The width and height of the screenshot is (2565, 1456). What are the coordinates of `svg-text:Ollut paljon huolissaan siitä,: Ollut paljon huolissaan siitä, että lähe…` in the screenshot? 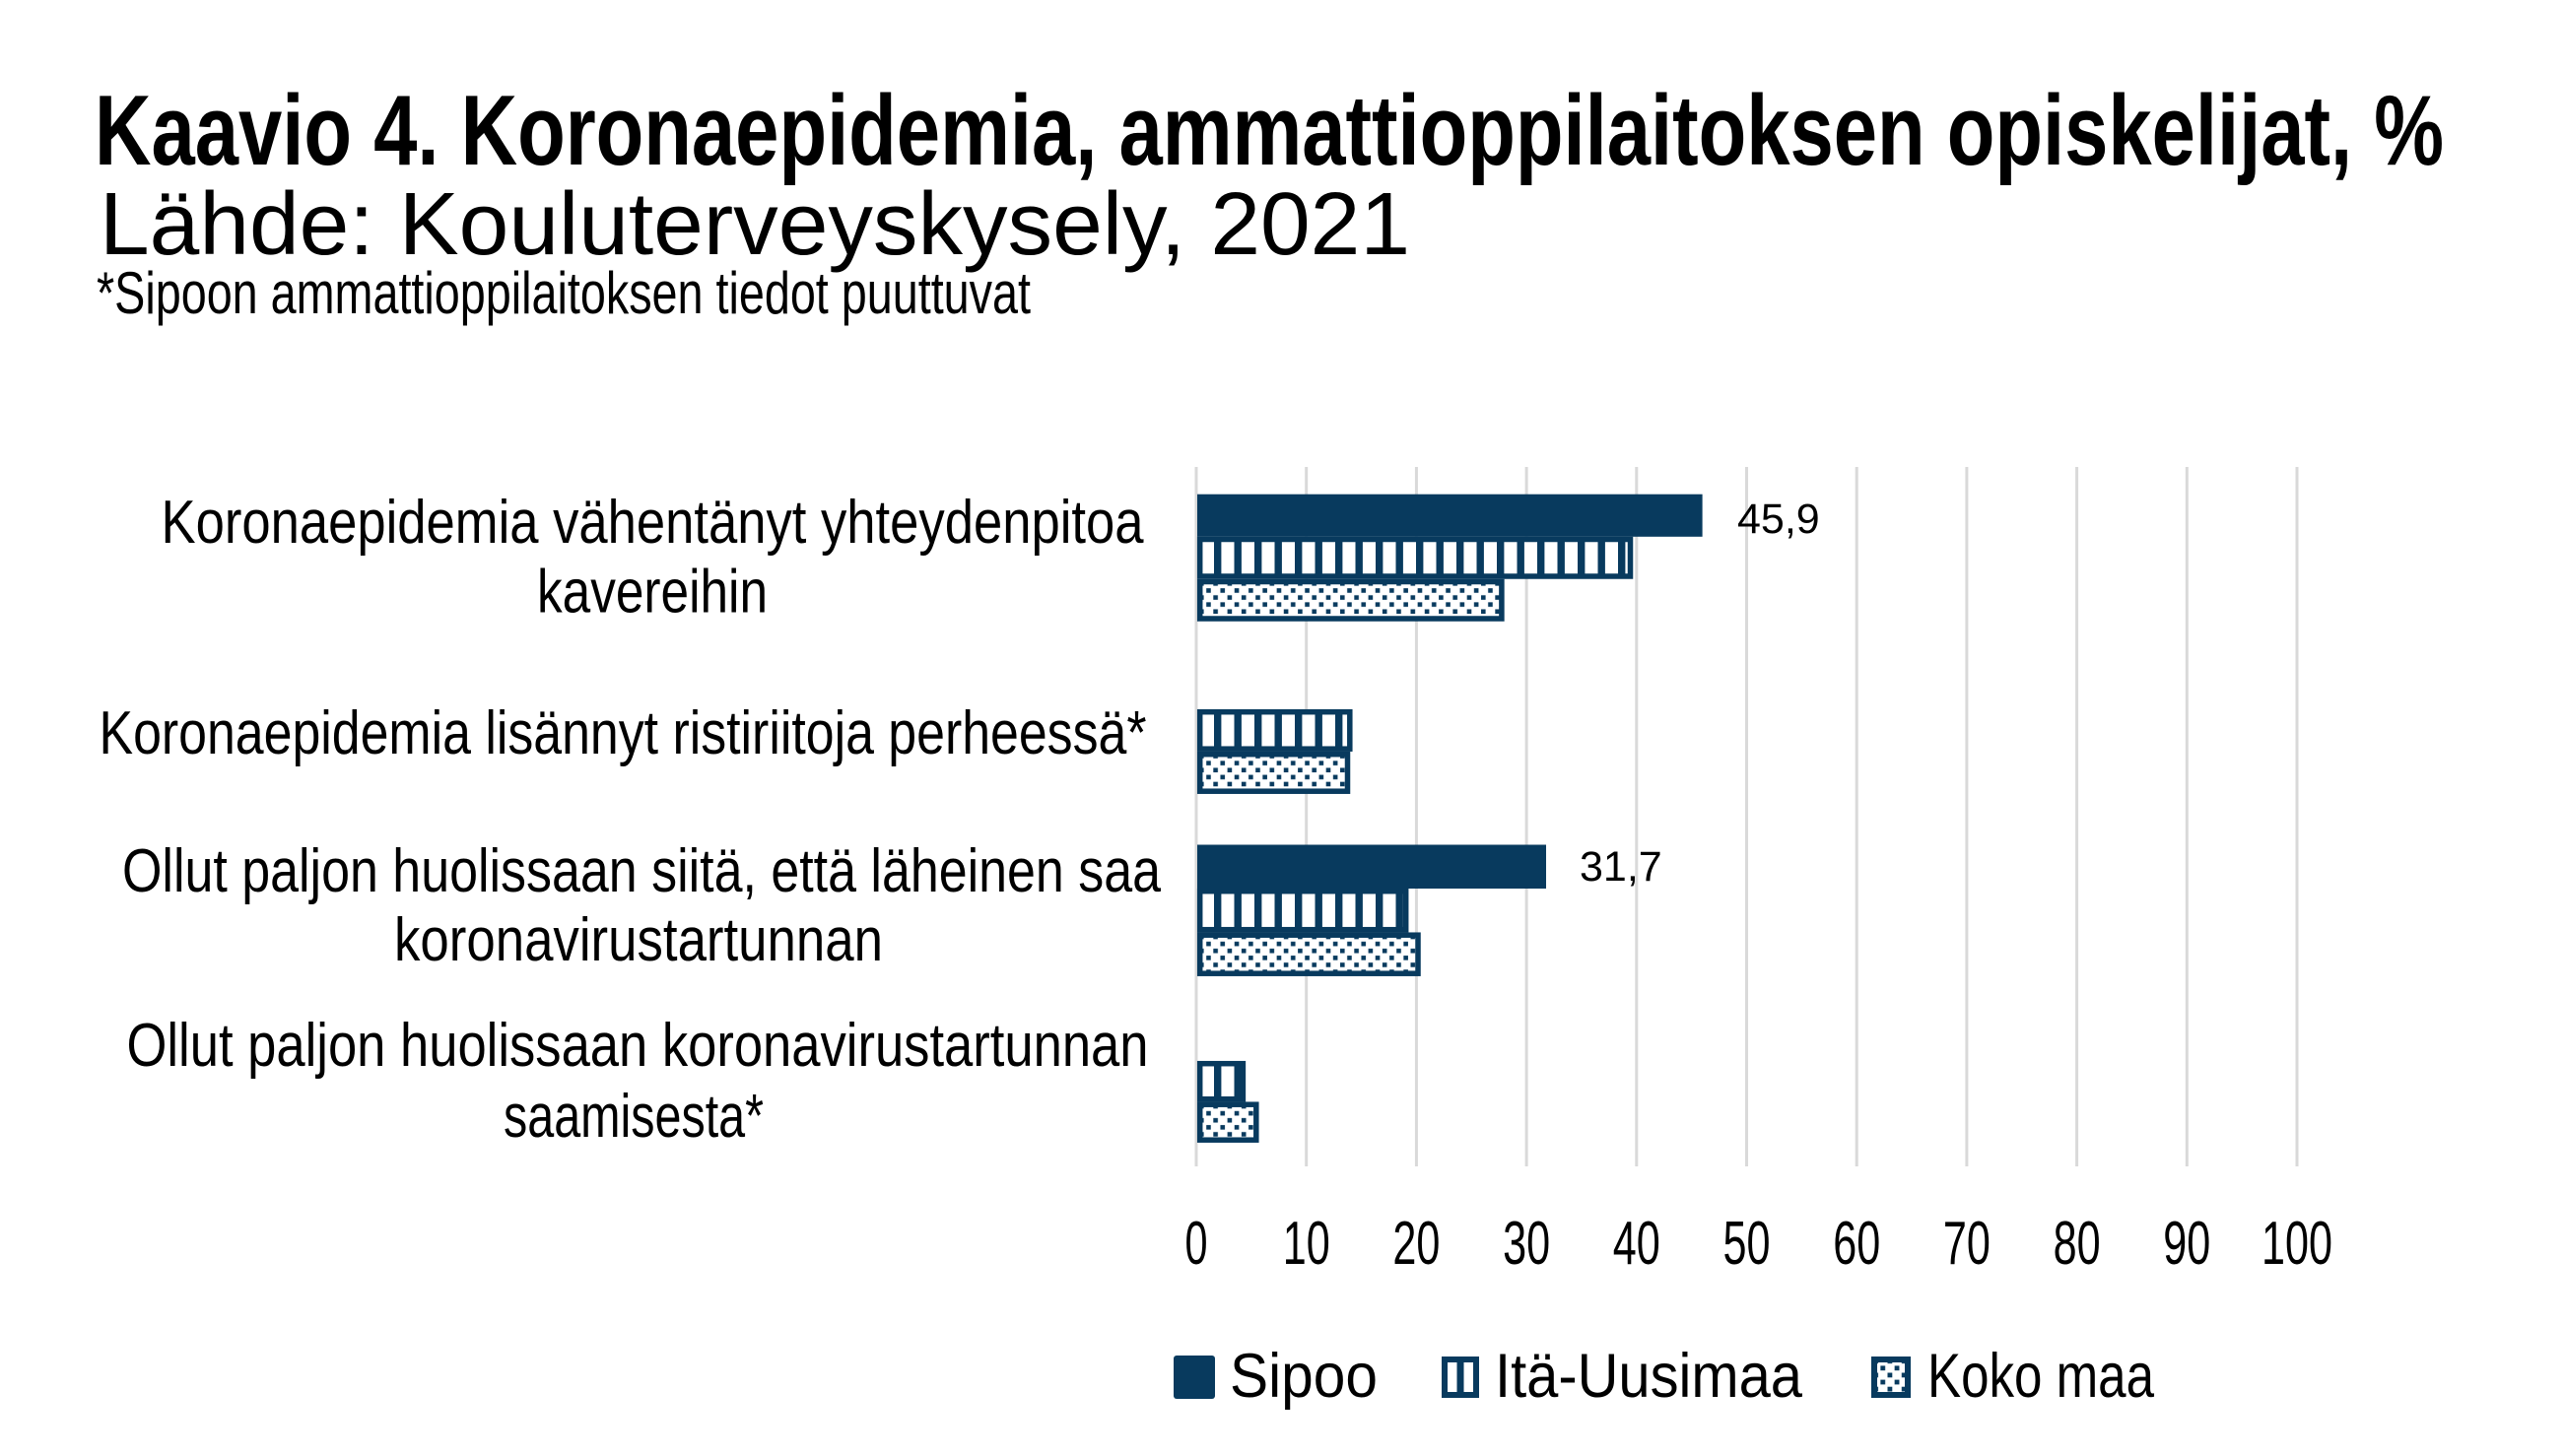 It's located at (642, 871).